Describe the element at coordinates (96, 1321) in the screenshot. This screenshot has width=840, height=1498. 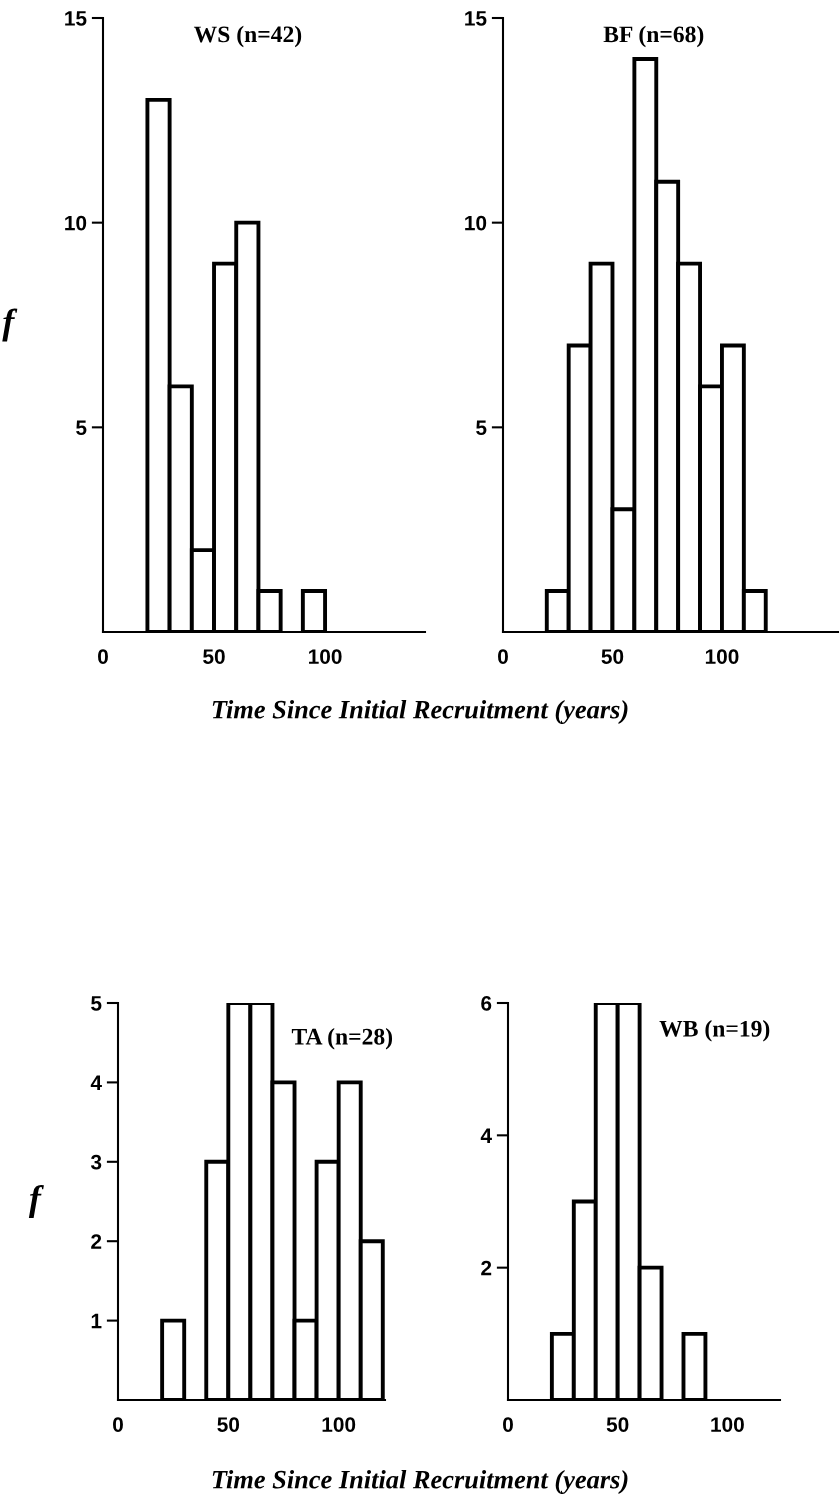
I see `y-tick-label: 1` at that location.